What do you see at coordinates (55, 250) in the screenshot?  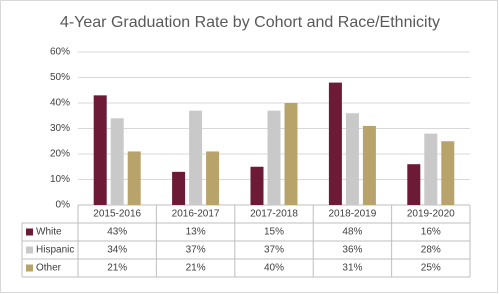 I see `legend-label: Hispanic` at bounding box center [55, 250].